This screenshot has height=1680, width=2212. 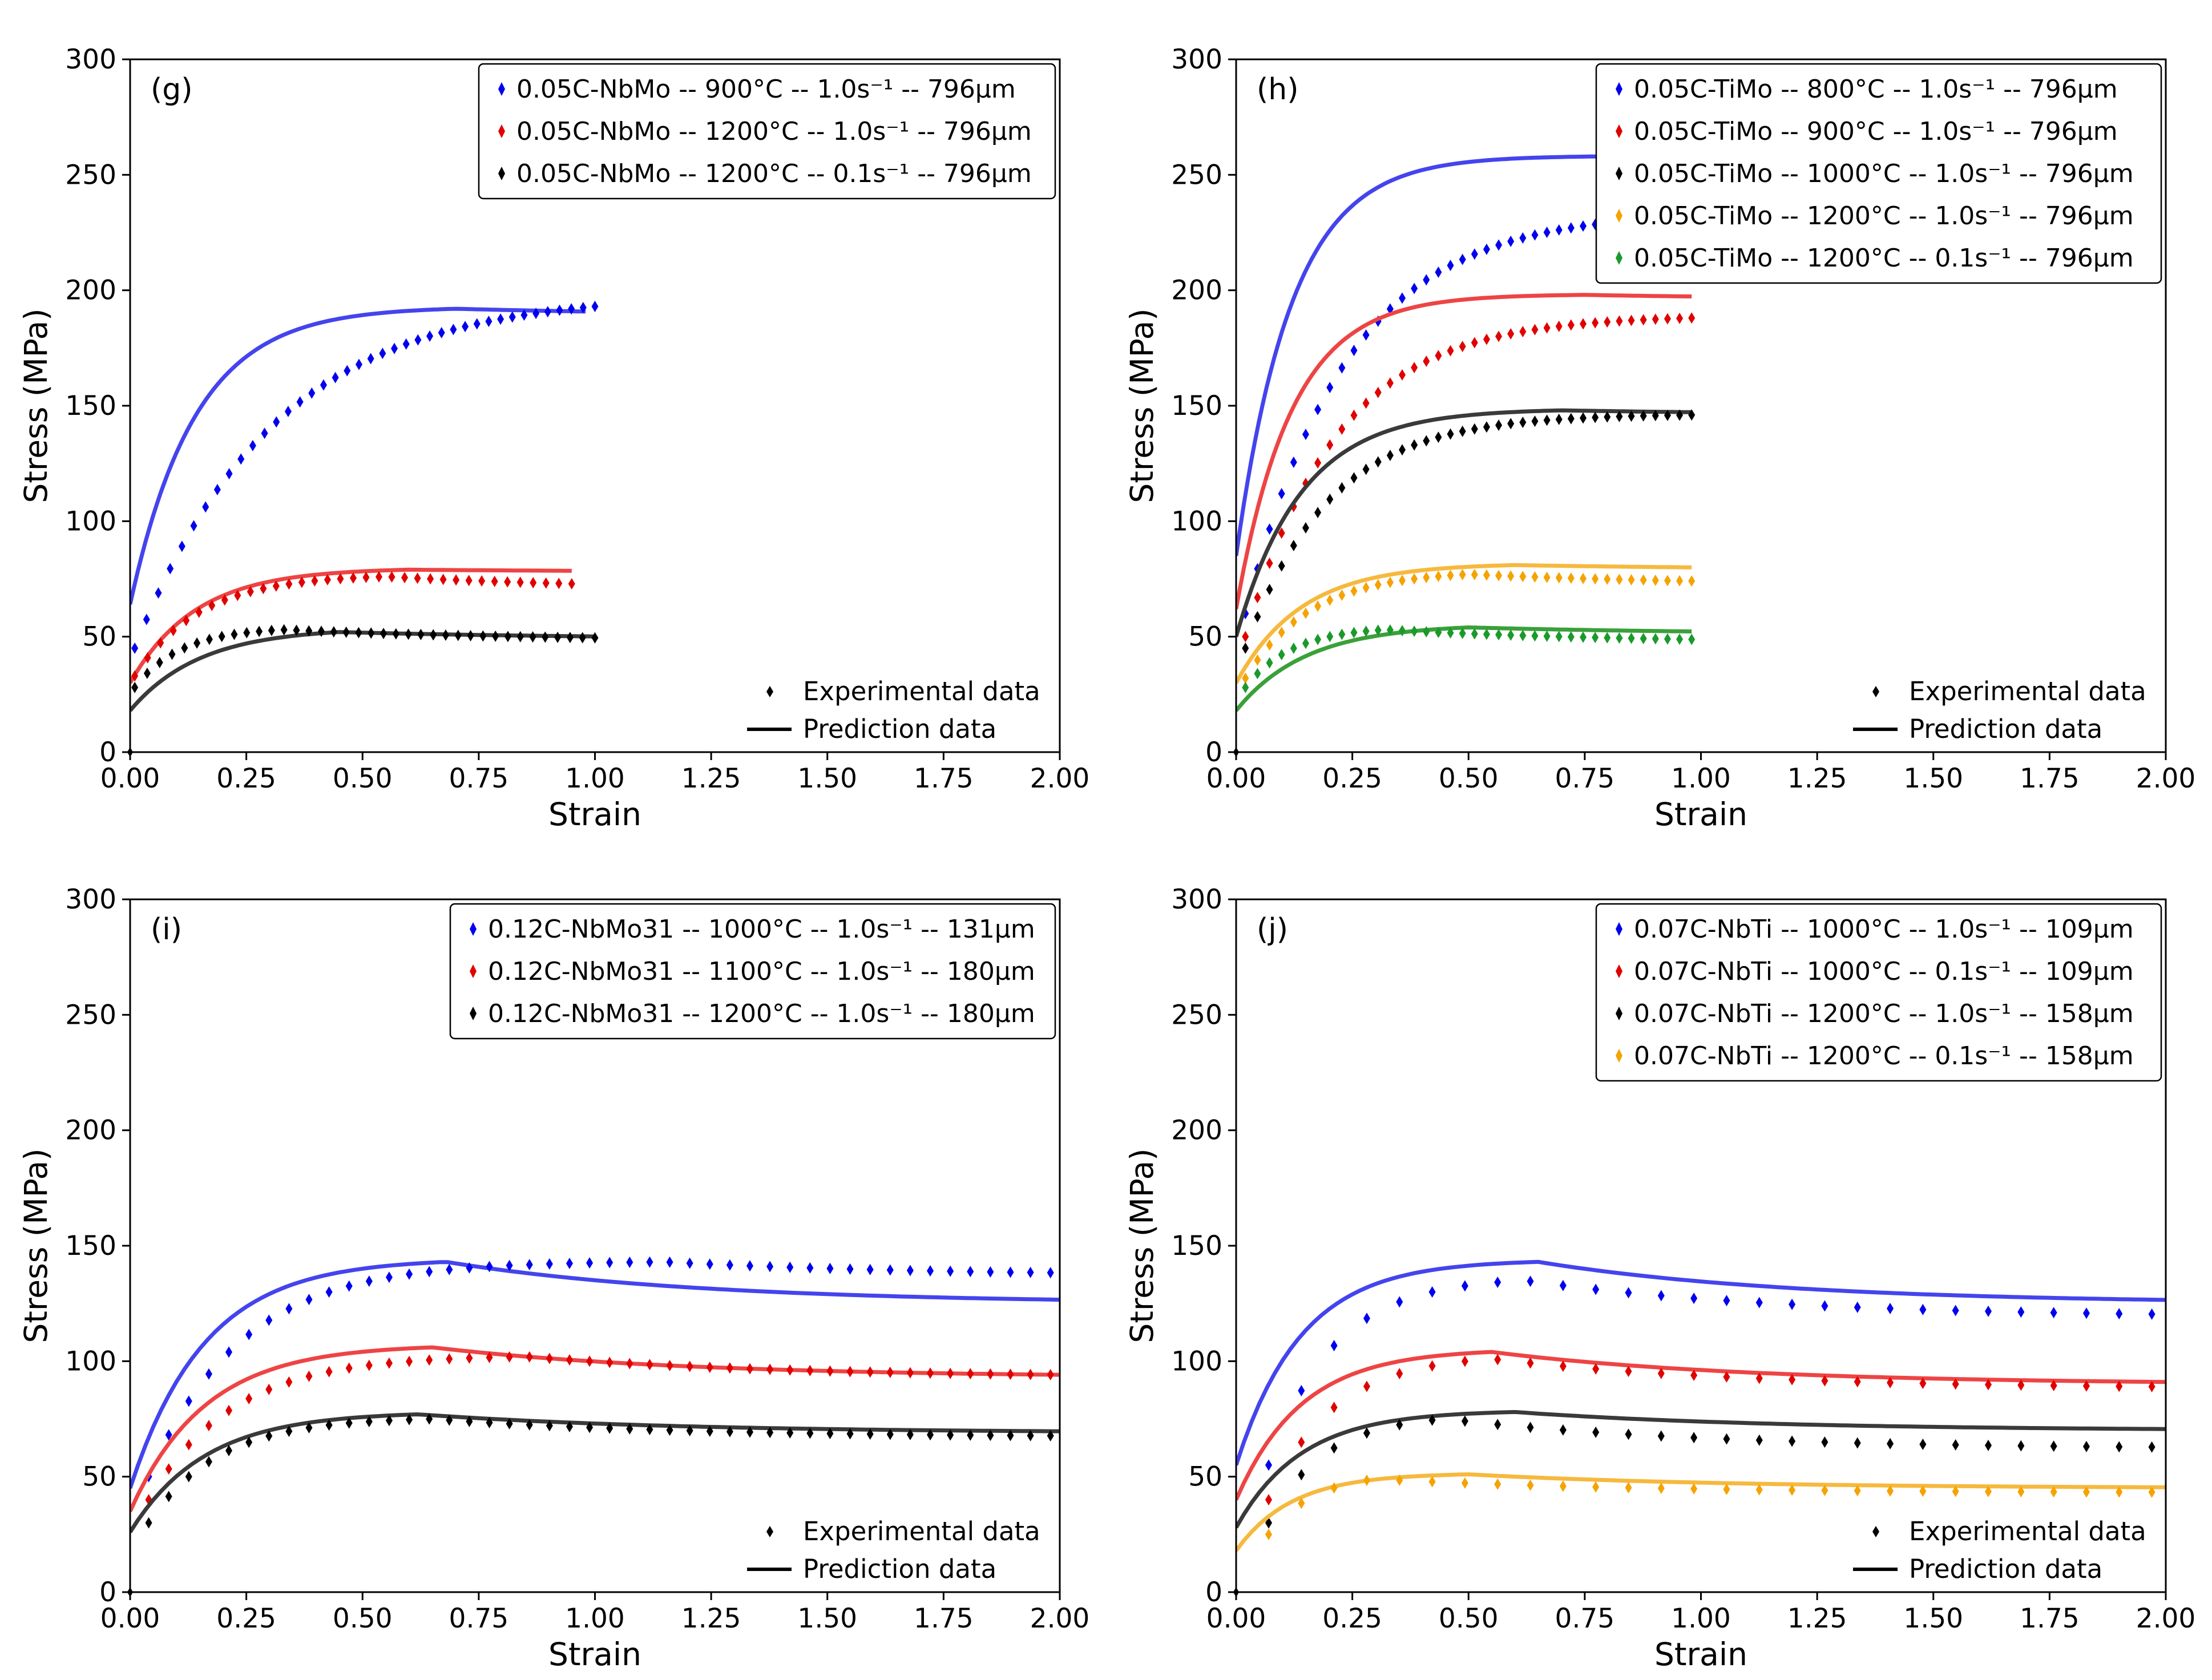 What do you see at coordinates (90, 1246) in the screenshot?
I see `y-tick-label: 150` at bounding box center [90, 1246].